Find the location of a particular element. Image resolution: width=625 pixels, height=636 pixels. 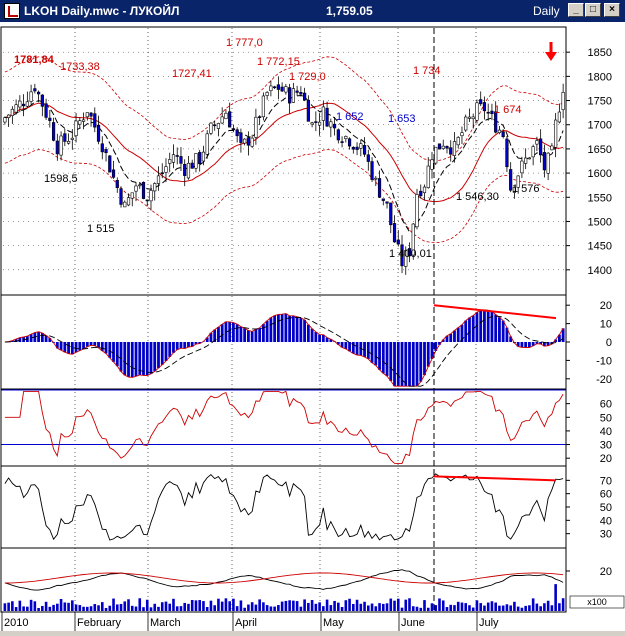

stochastic-line is located at coordinates (284, 507).